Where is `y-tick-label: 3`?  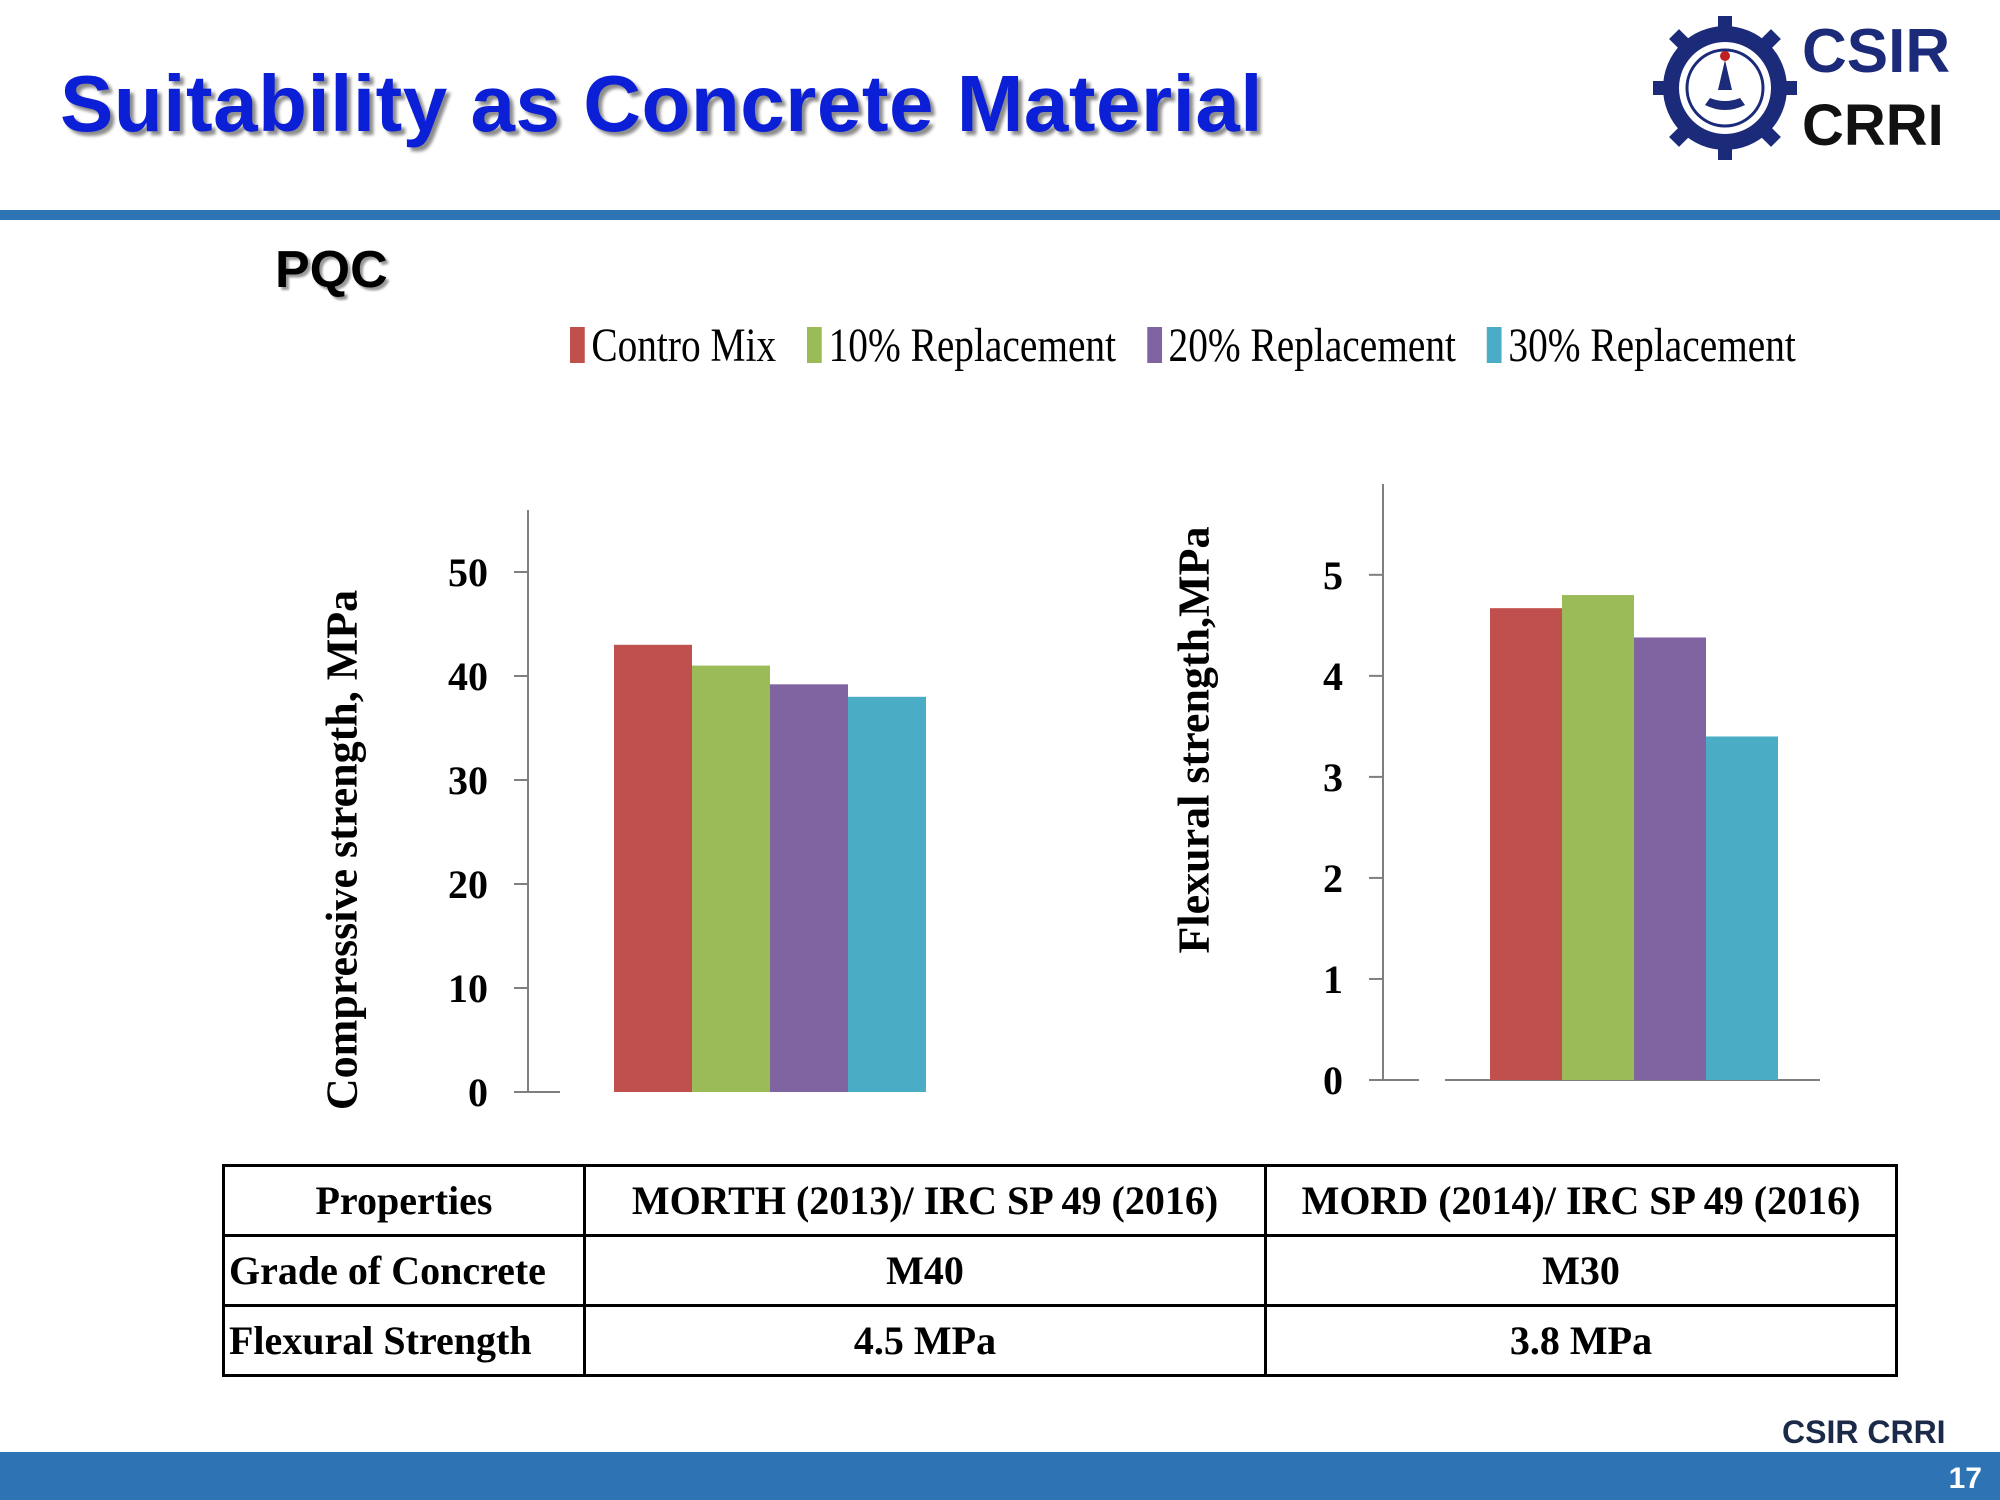
y-tick-label: 3 is located at coordinates (1333, 777).